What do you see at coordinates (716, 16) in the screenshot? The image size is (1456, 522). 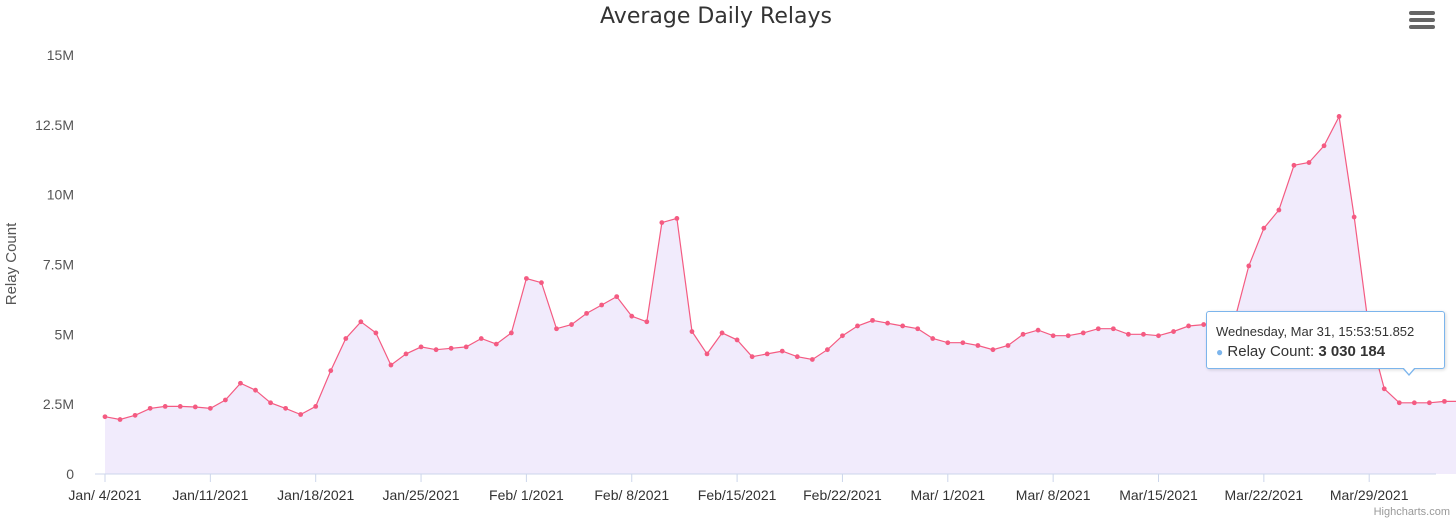 I see `chart-title: Average Daily Relays` at bounding box center [716, 16].